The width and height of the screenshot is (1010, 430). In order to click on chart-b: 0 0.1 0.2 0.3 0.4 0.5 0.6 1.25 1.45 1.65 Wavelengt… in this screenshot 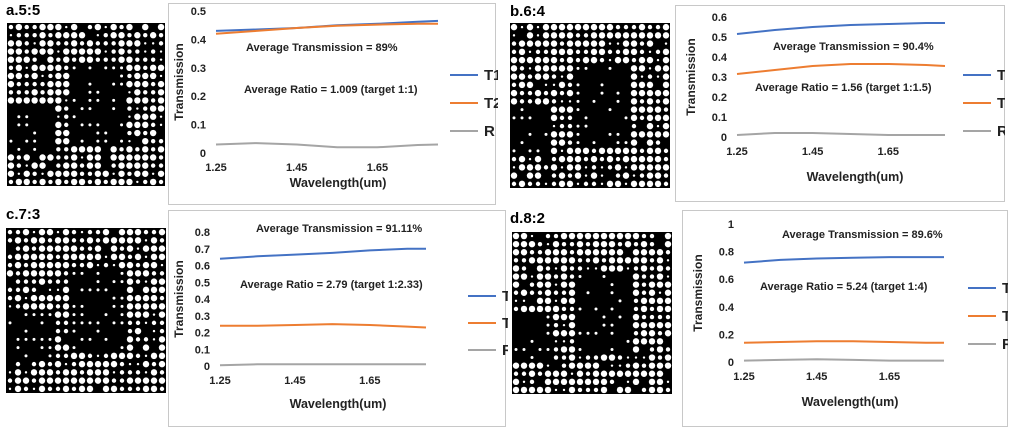, I will do `click(844, 98)`.